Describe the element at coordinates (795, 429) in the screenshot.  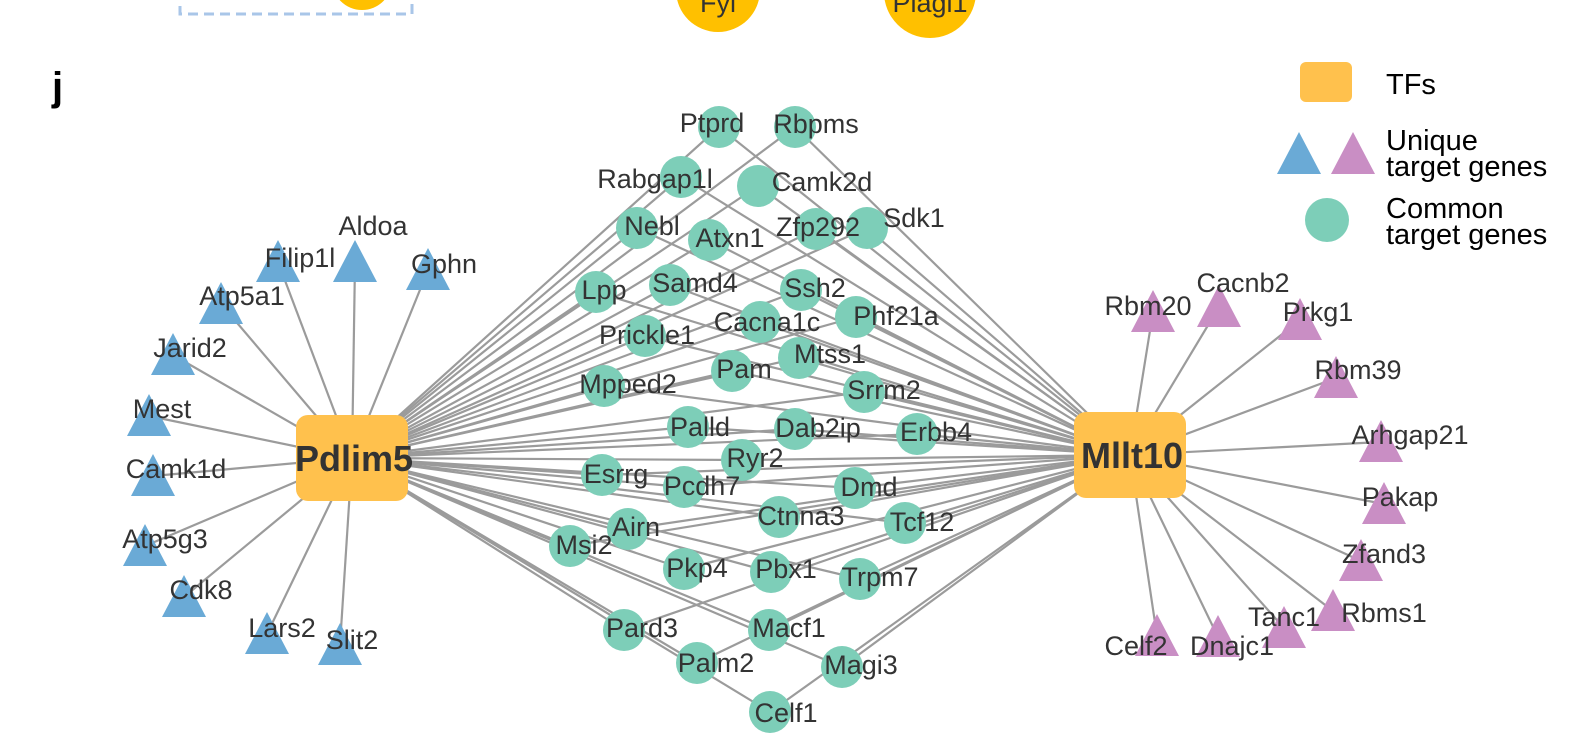
I see `node-dab2ip` at that location.